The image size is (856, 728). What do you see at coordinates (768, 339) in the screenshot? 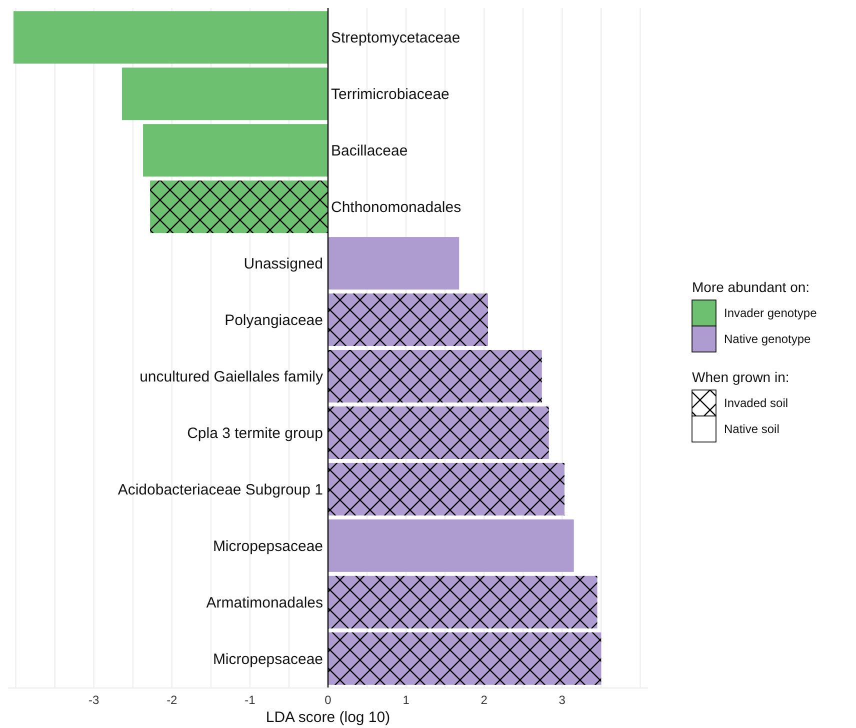
I see `legend-label: Native genotype` at bounding box center [768, 339].